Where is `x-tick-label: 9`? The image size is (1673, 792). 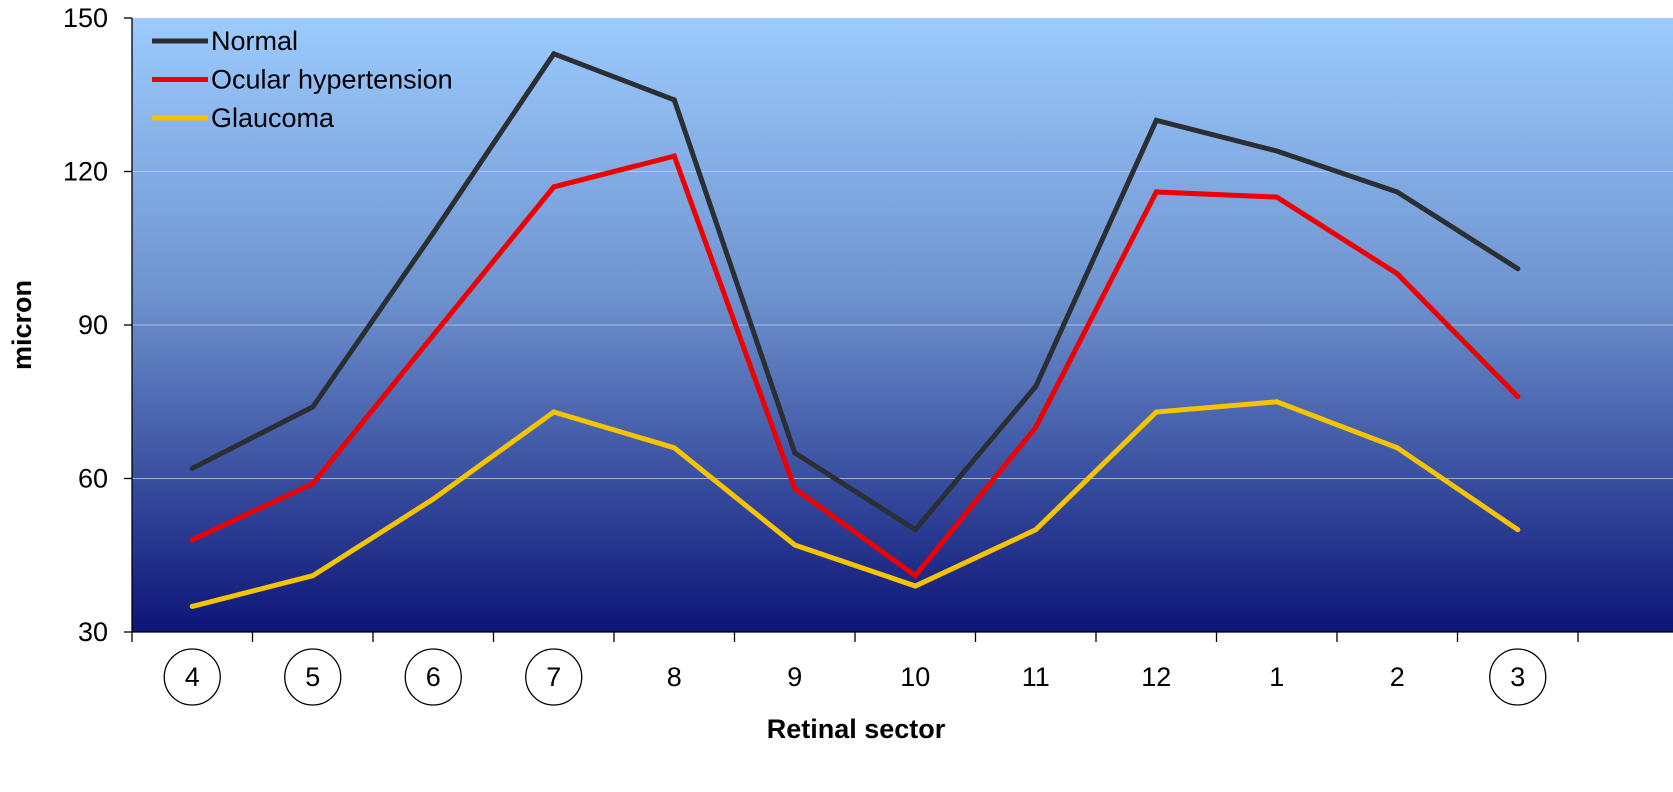
x-tick-label: 9 is located at coordinates (794, 677).